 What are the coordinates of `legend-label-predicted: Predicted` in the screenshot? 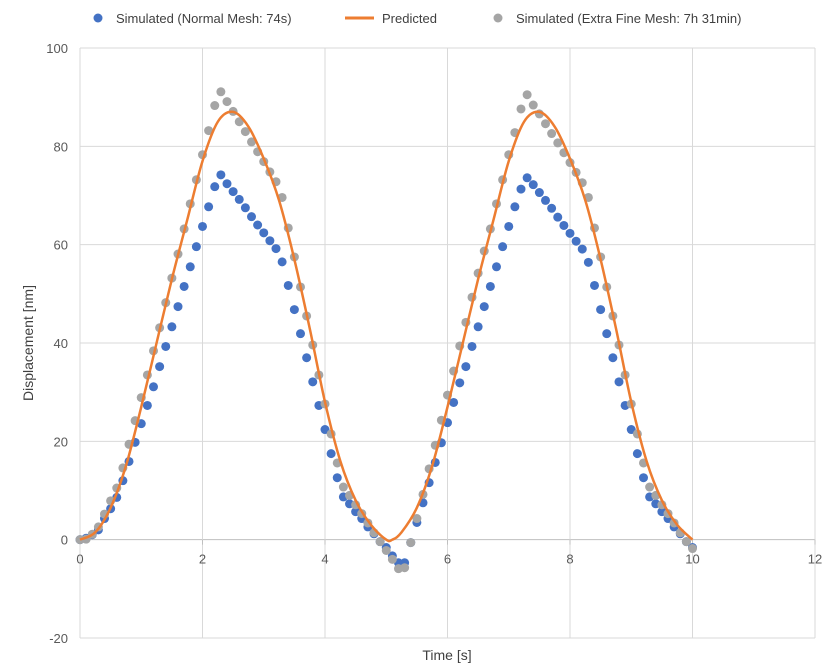 It's located at (409, 18).